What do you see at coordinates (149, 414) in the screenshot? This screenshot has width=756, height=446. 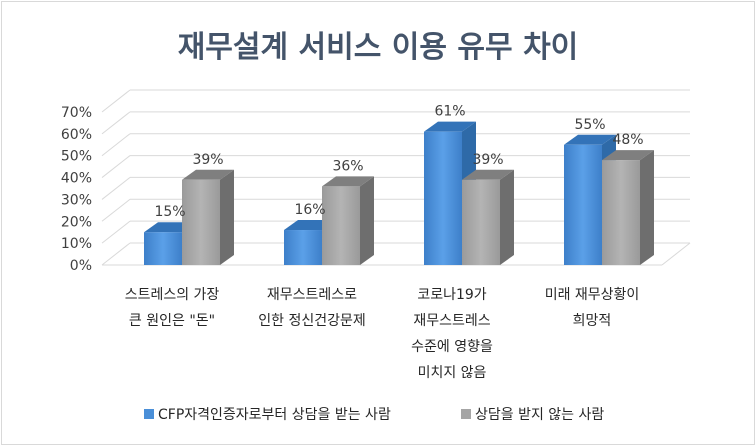 I see `legend-swatch-cfp` at bounding box center [149, 414].